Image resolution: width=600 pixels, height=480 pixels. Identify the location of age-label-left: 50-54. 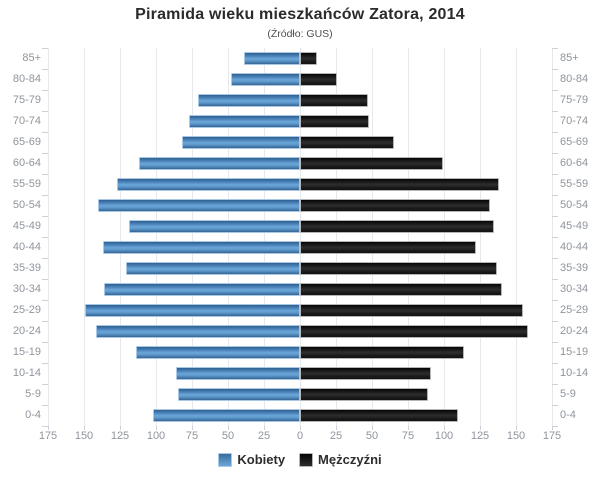
(26, 205).